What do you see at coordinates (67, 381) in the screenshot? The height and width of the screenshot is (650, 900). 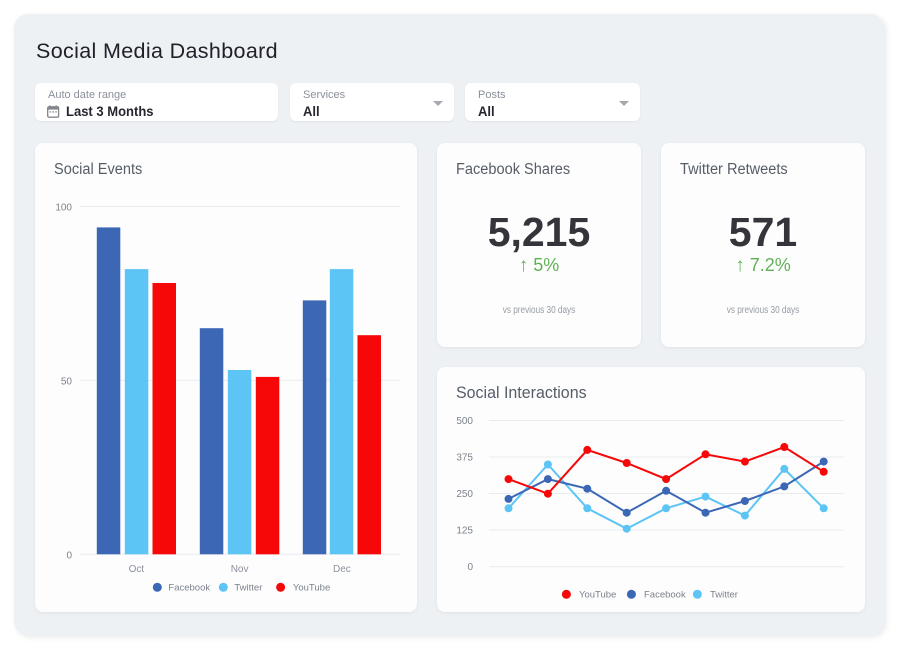 I see `svg-text: 50` at bounding box center [67, 381].